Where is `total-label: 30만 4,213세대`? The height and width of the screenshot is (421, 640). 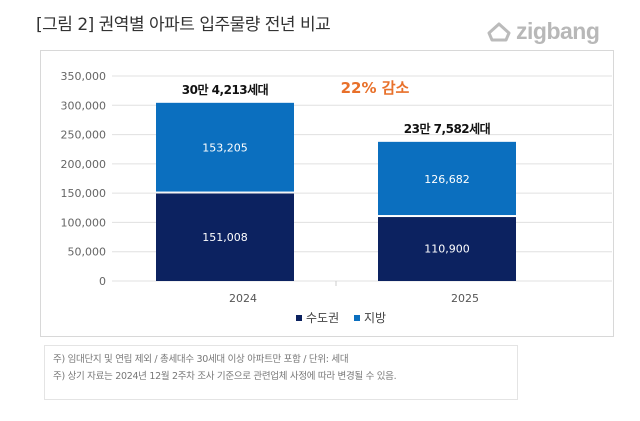
total-label: 30만 4,213세대 is located at coordinates (225, 89).